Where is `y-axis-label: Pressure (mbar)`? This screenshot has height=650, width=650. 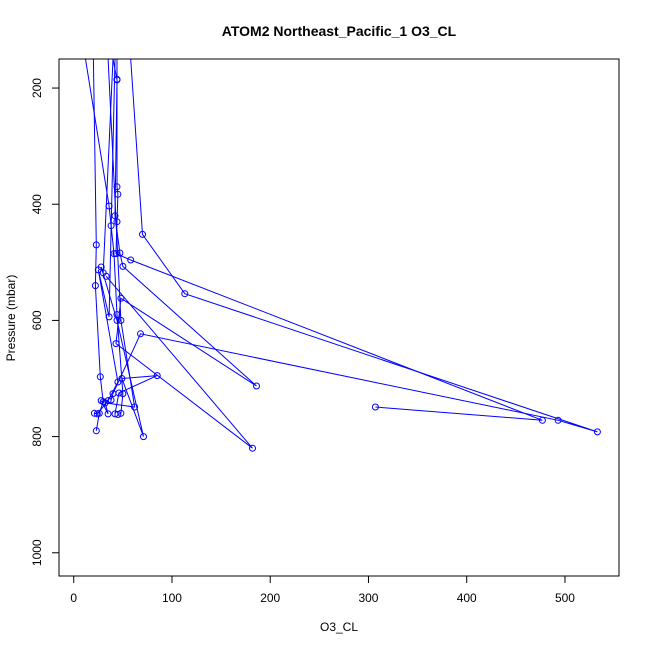
y-axis-label: Pressure (mbar) is located at coordinates (11, 318).